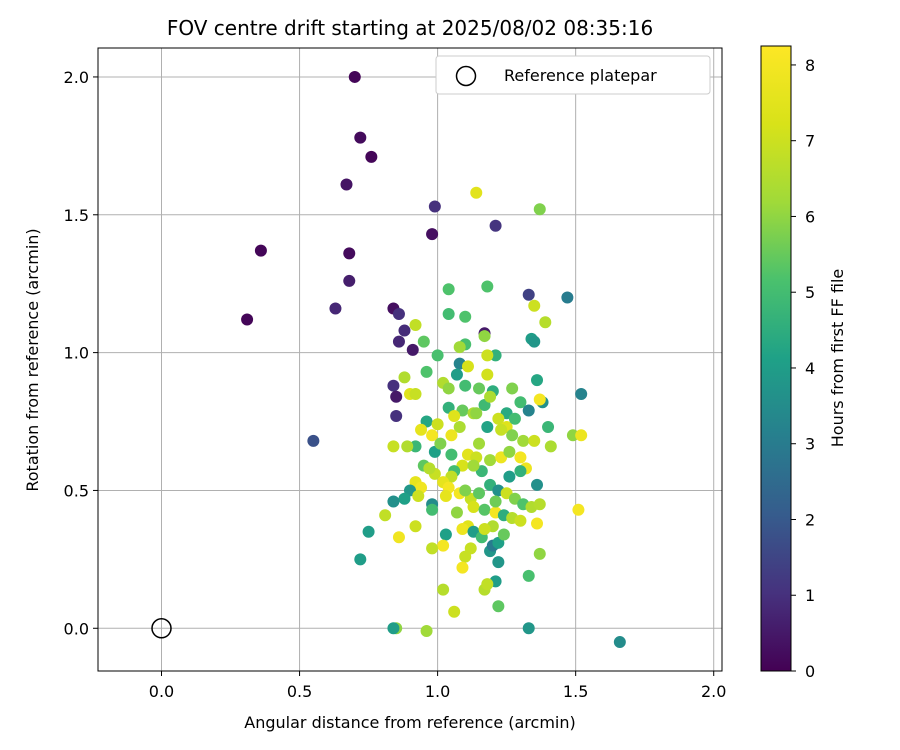 The height and width of the screenshot is (750, 900). What do you see at coordinates (161, 691) in the screenshot?
I see `x-tick-label: 0.0` at bounding box center [161, 691].